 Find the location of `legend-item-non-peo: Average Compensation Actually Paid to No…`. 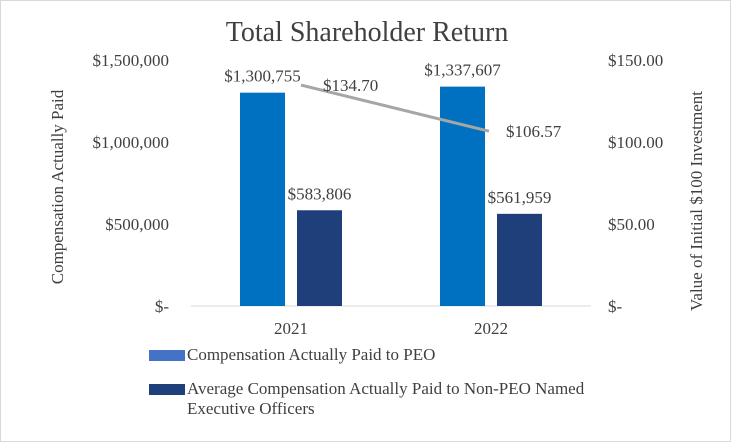

legend-item-non-peo: Average Compensation Actually Paid to No… is located at coordinates (378, 399).